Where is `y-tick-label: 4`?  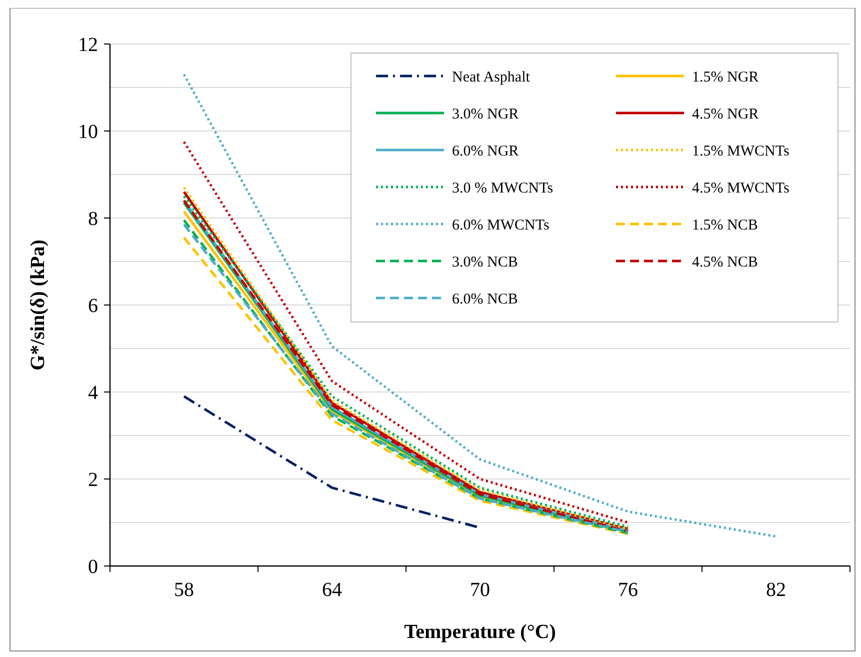 y-tick-label: 4 is located at coordinates (93, 393).